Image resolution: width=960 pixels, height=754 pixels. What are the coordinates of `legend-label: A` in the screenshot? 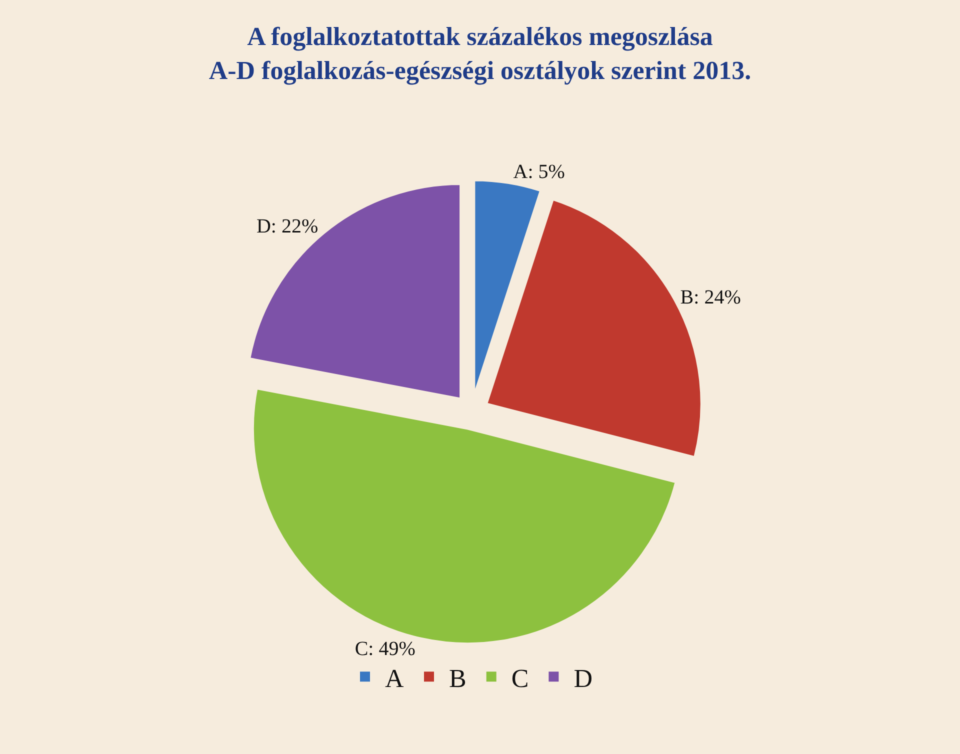 It's located at (394, 678).